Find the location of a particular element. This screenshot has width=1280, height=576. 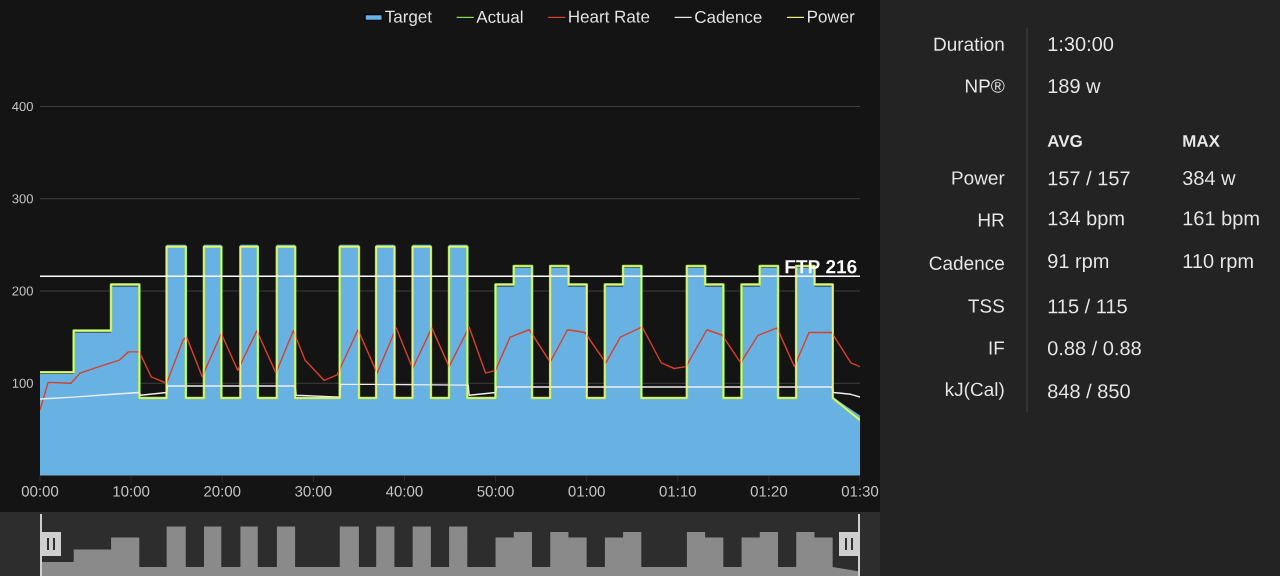

legend-label: Heart Rate is located at coordinates (609, 16).